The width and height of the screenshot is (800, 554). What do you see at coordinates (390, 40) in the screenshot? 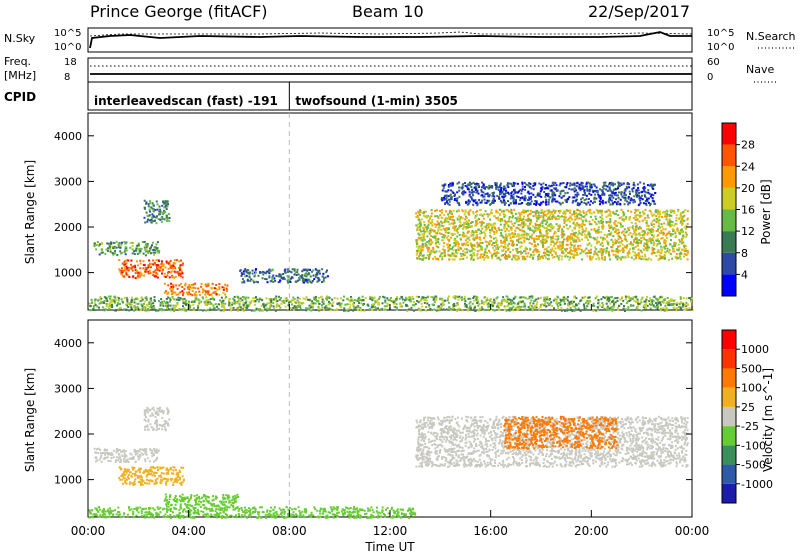
I see `nsky-trace` at bounding box center [390, 40].